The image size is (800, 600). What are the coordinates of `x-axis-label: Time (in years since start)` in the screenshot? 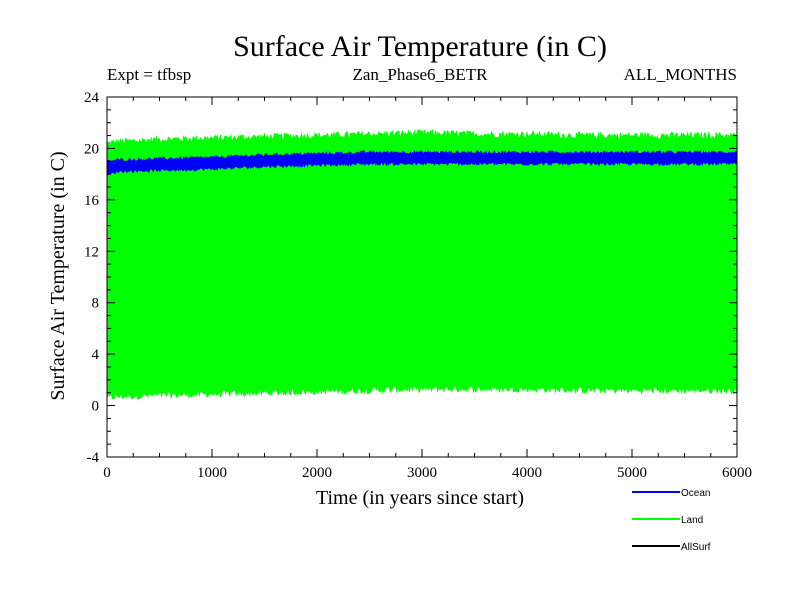 It's located at (420, 498).